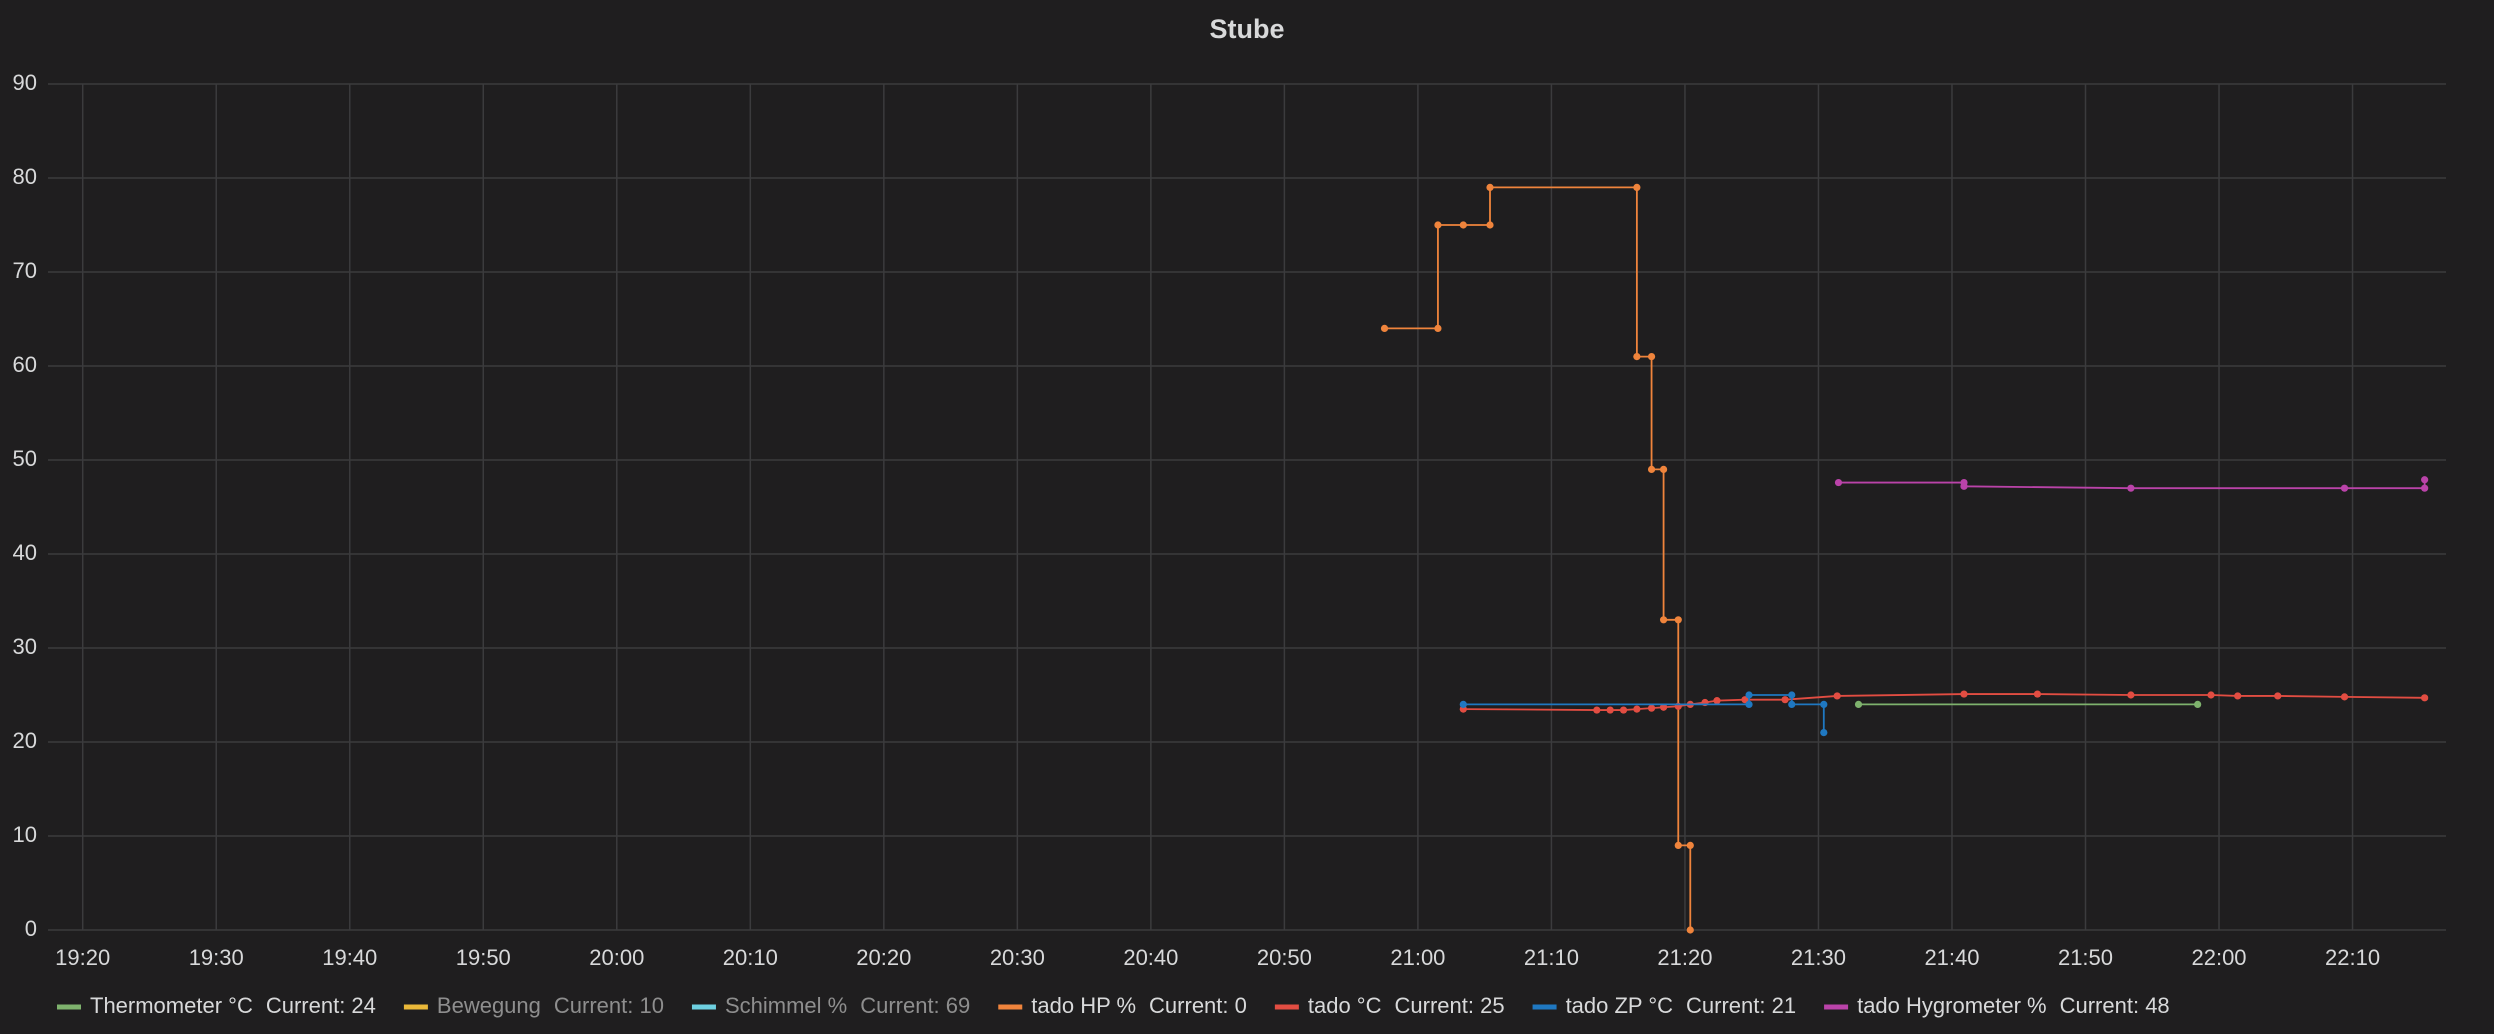 This screenshot has width=2494, height=1034. I want to click on y-tick-label: 20, so click(25, 740).